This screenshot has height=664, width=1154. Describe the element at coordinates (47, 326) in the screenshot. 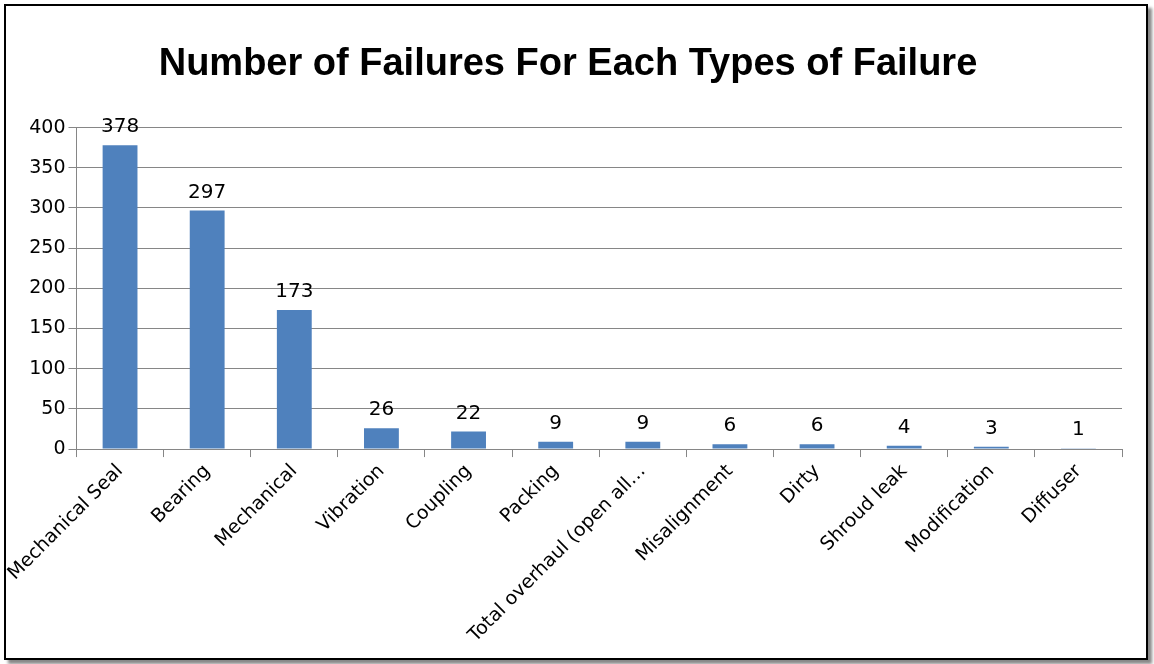

I see `y-tick-label: 150` at that location.